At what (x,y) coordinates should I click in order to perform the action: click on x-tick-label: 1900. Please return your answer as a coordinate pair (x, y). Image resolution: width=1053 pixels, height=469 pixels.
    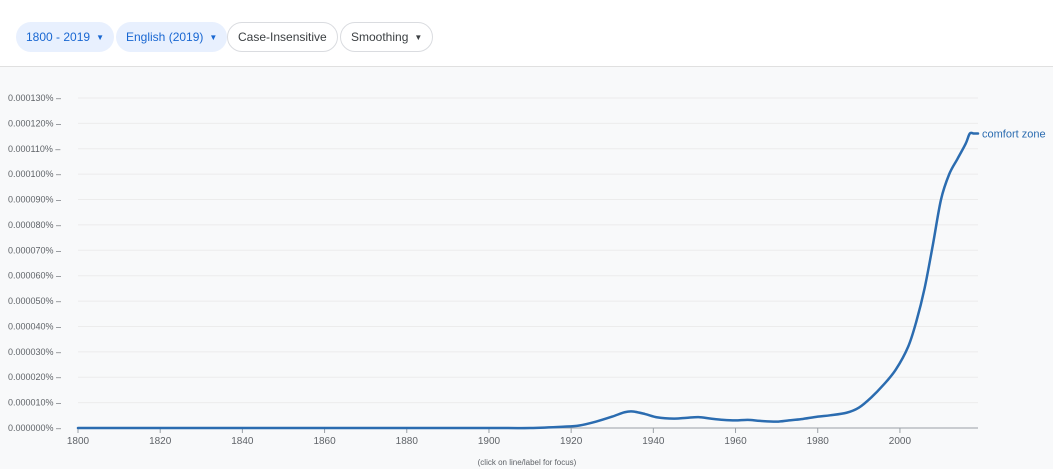
    Looking at the image, I should click on (489, 441).